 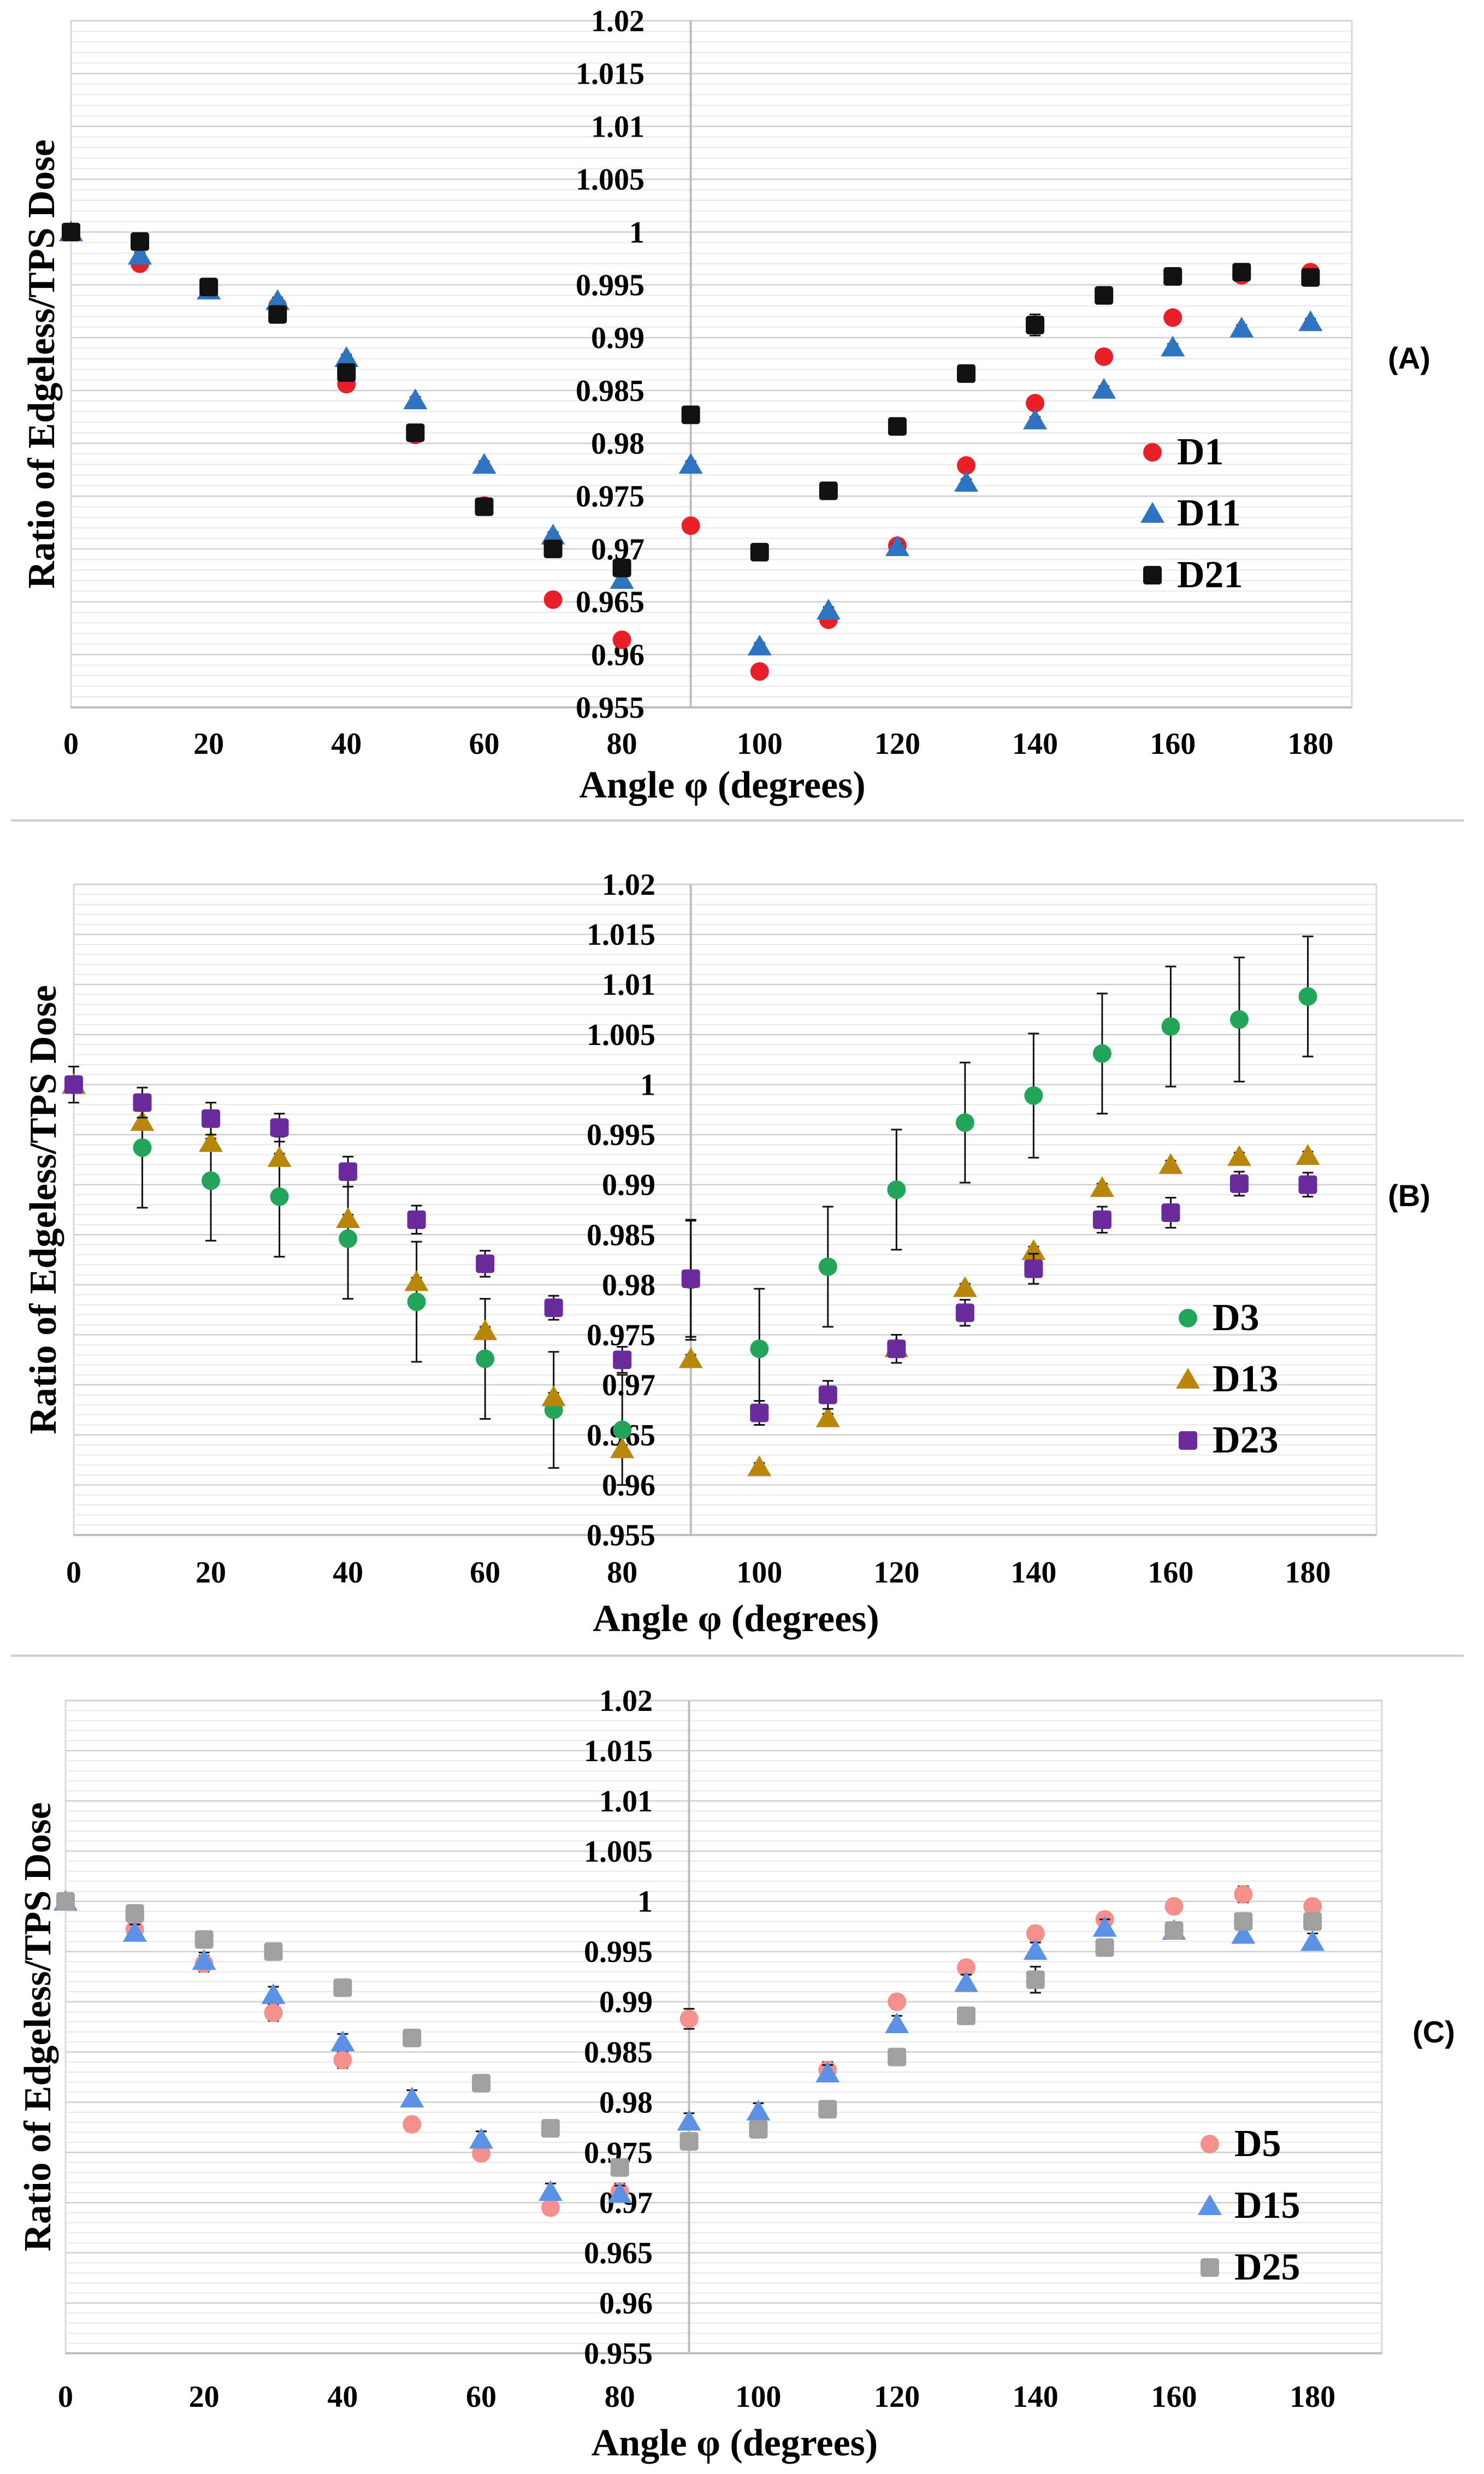 What do you see at coordinates (722, 785) in the screenshot?
I see `x-axis-title: Angle φ (degrees)` at bounding box center [722, 785].